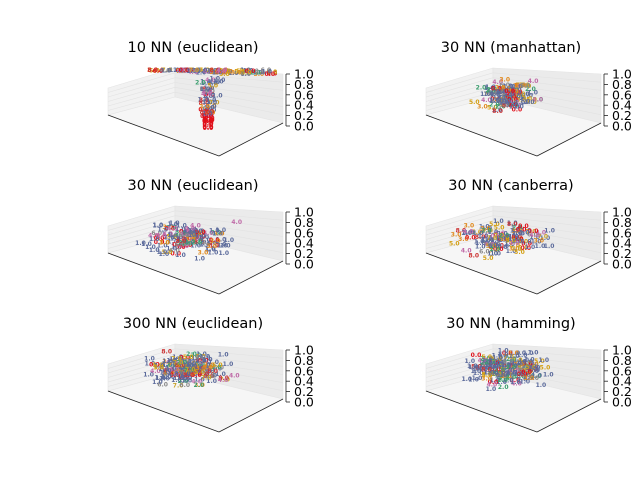 Image resolution: width=640 pixels, height=480 pixels. What do you see at coordinates (163, 135) in the screenshot?
I see `x-axis-line` at bounding box center [163, 135].